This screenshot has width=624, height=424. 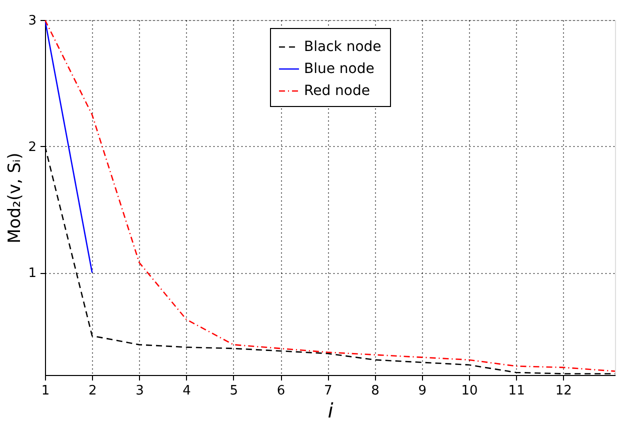 I want to click on y-tick-label: 3, so click(x=32, y=21).